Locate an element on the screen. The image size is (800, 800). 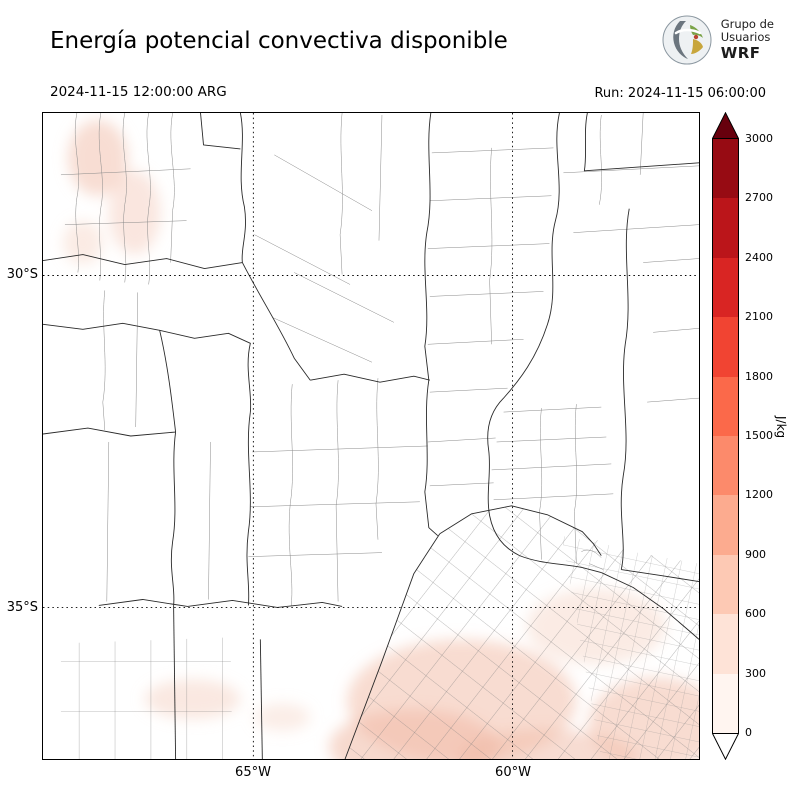
logo-line-3: WRF is located at coordinates (740, 52).